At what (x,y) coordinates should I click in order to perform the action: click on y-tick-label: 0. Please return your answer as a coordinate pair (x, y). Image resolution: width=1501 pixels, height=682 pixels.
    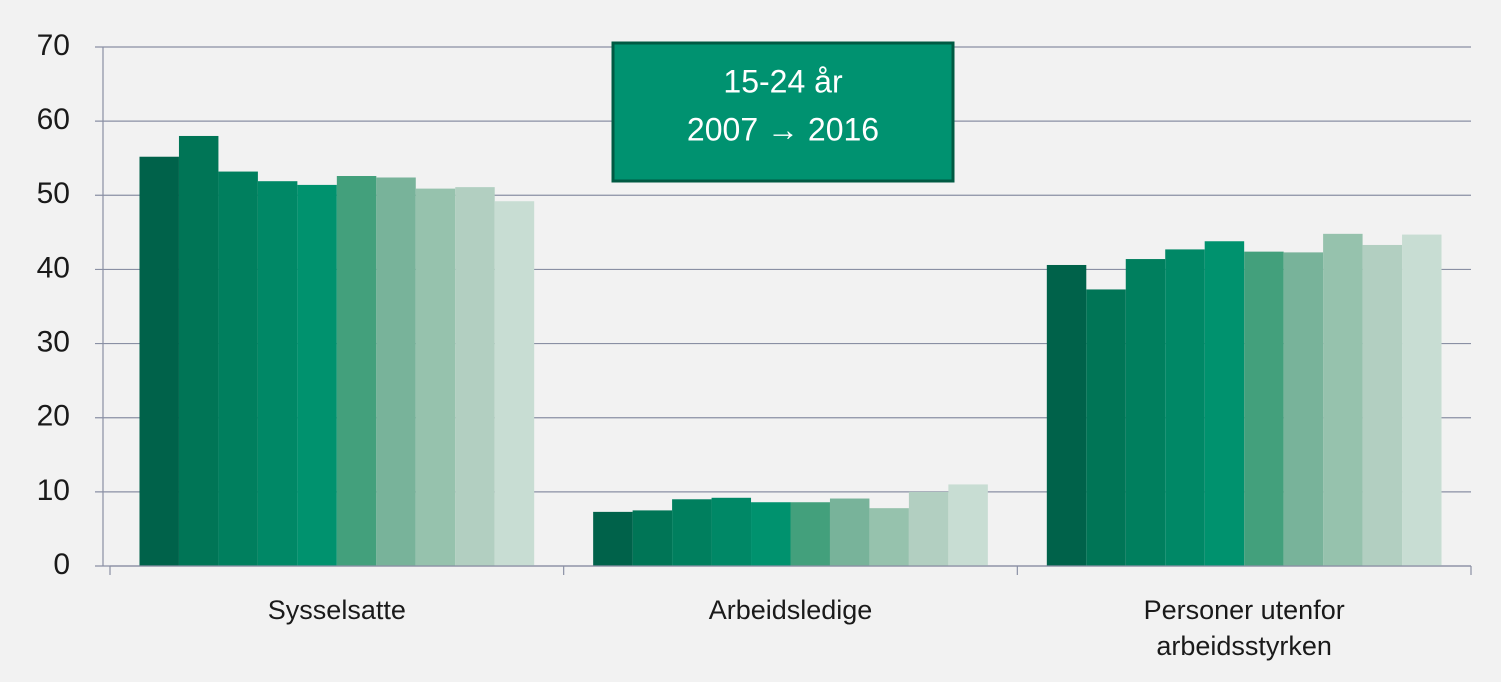
    Looking at the image, I should click on (61, 564).